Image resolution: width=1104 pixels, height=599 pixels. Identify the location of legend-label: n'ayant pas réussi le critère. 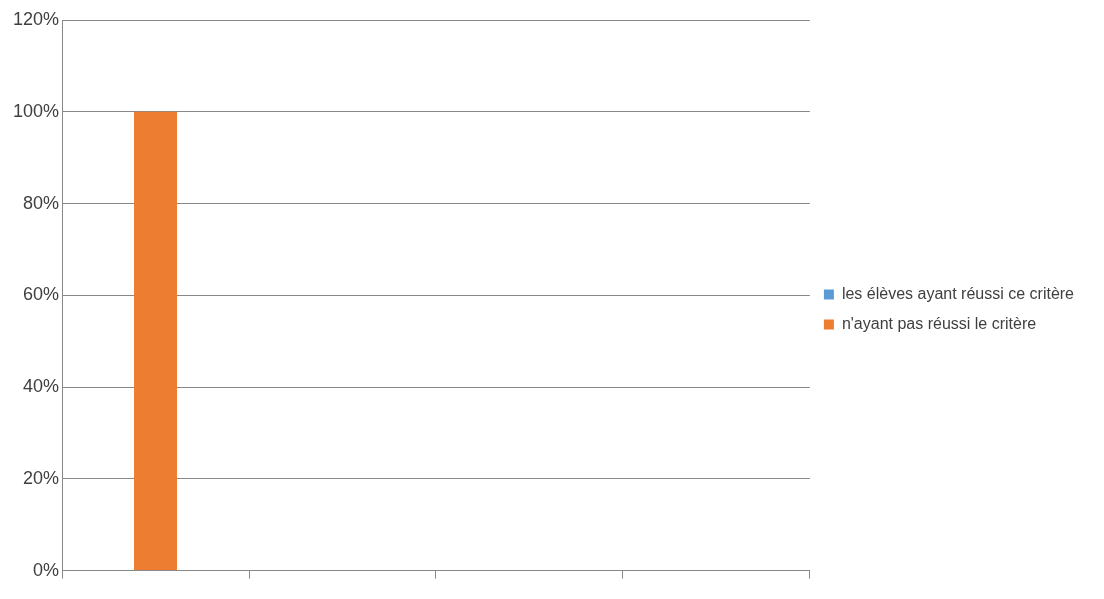
(939, 323).